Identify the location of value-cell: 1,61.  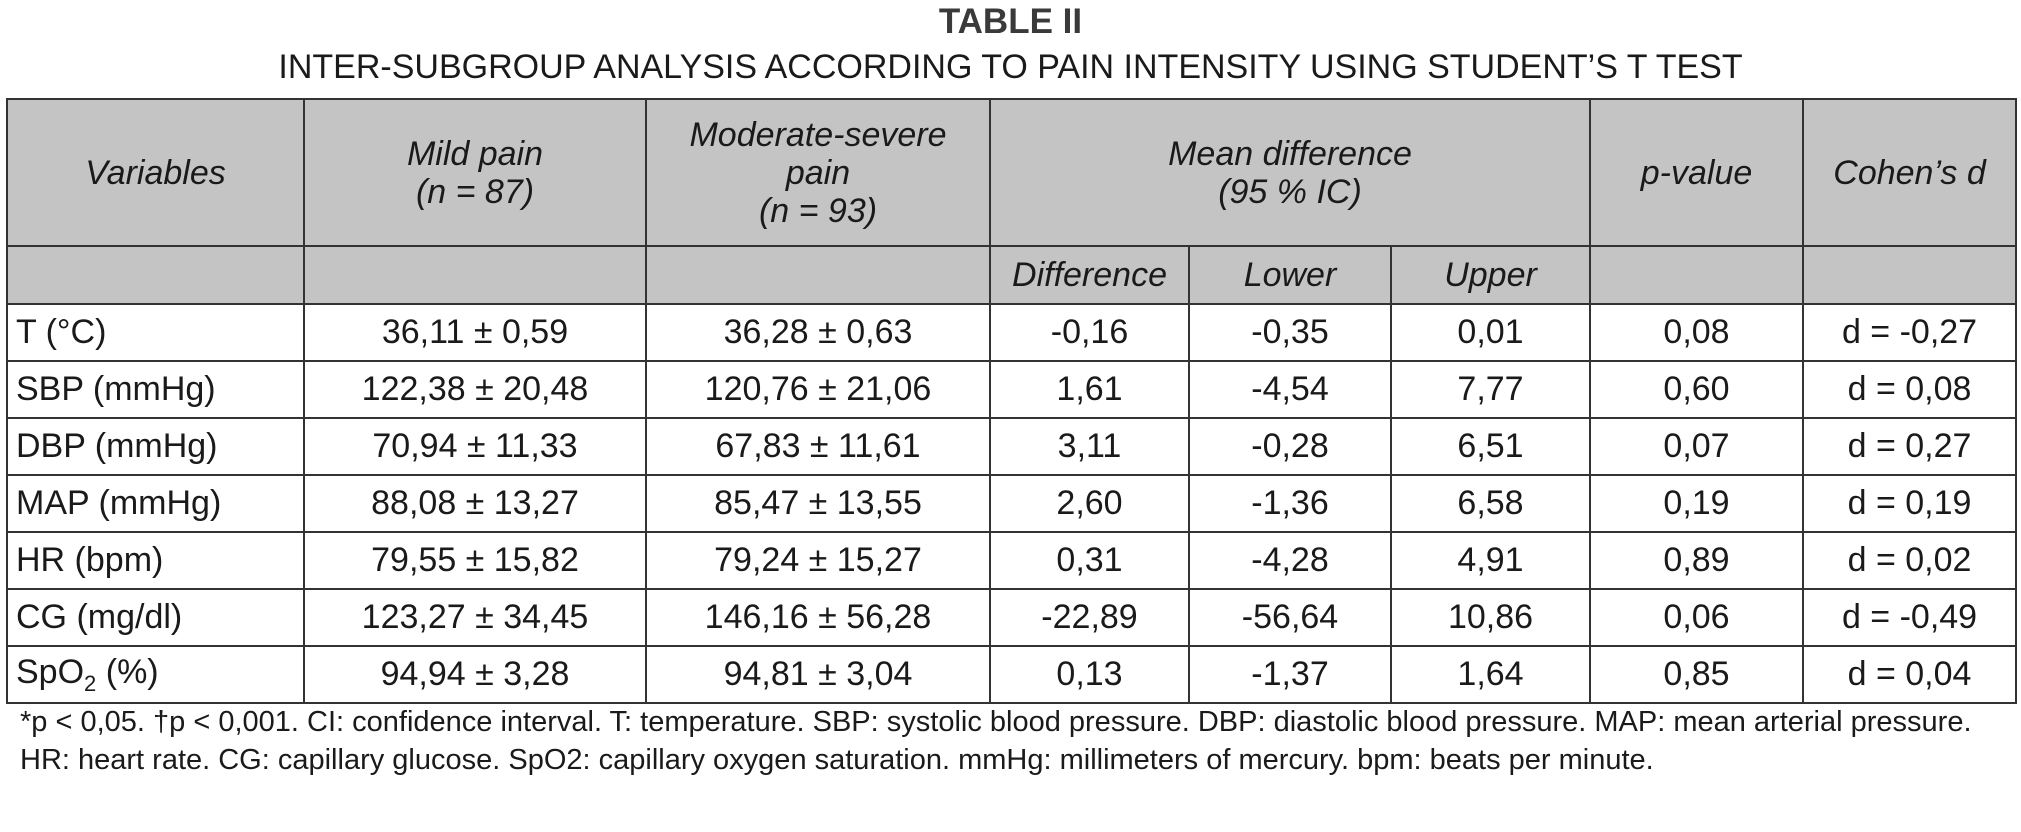
(1089, 389).